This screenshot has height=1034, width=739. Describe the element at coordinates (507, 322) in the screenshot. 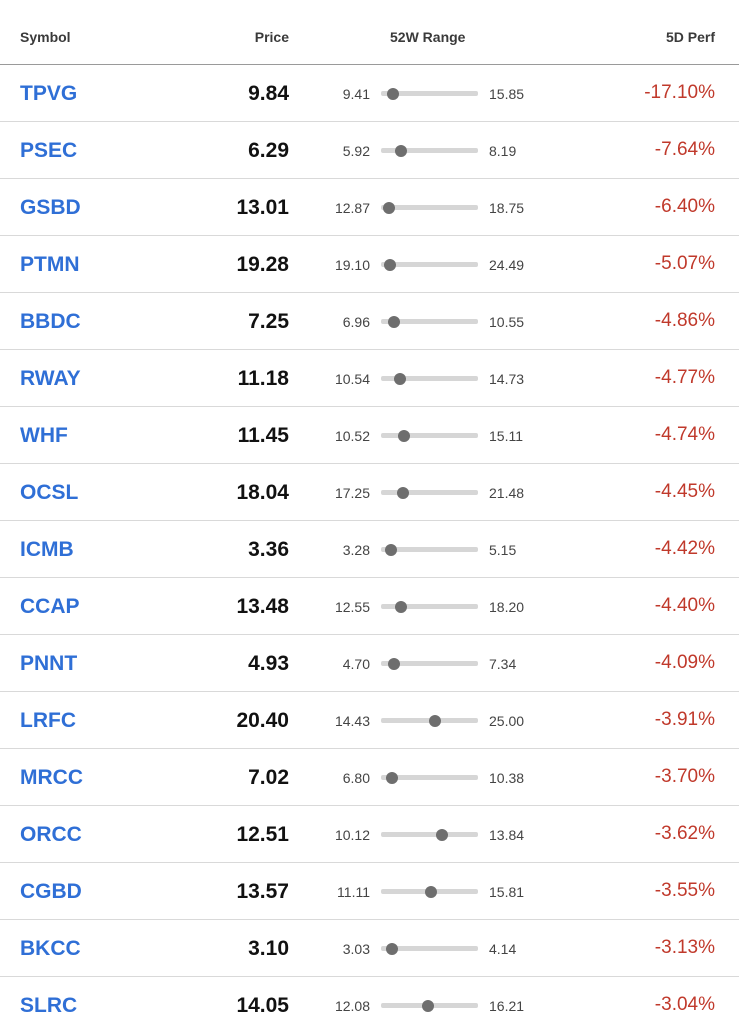

I see `range-high: 10.55` at that location.